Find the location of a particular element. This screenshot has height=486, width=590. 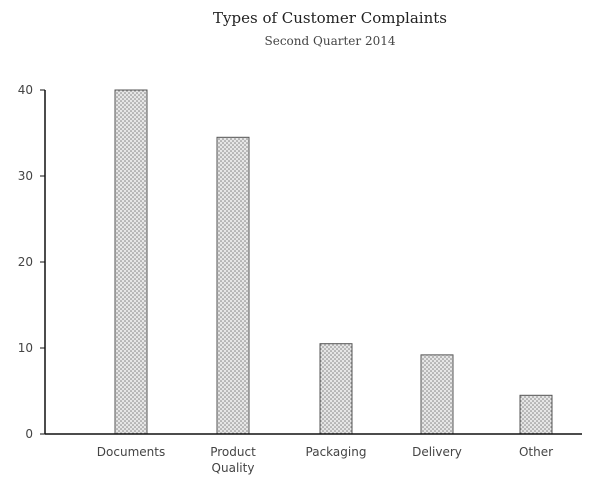

x-tick-label: Delivery is located at coordinates (437, 452).